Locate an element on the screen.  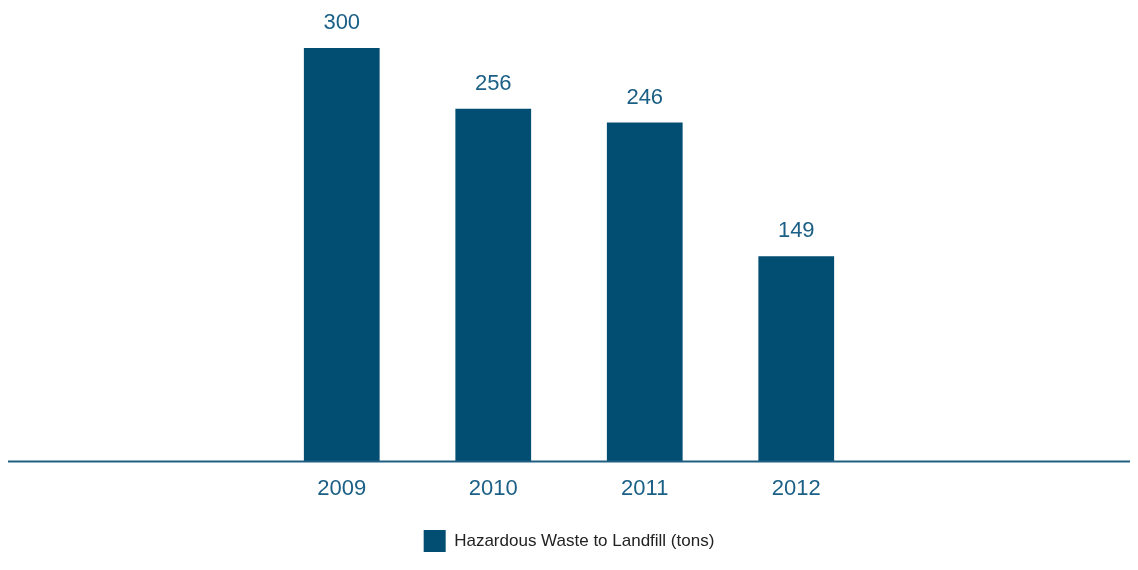
x-tick-label: 2009 is located at coordinates (342, 487).